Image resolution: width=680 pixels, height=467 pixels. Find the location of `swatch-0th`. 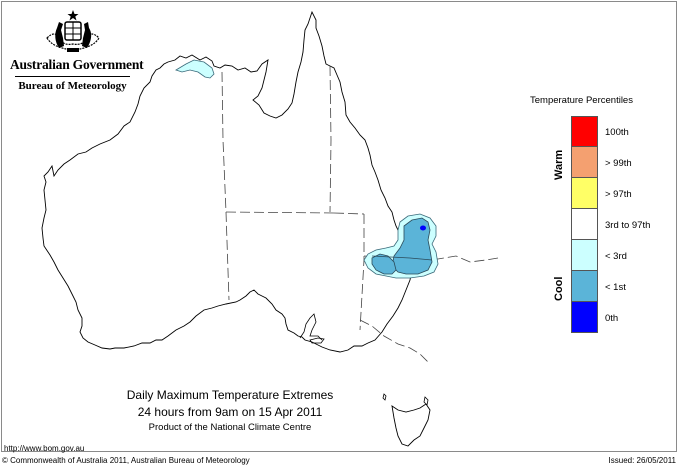

swatch-0th is located at coordinates (584, 317).